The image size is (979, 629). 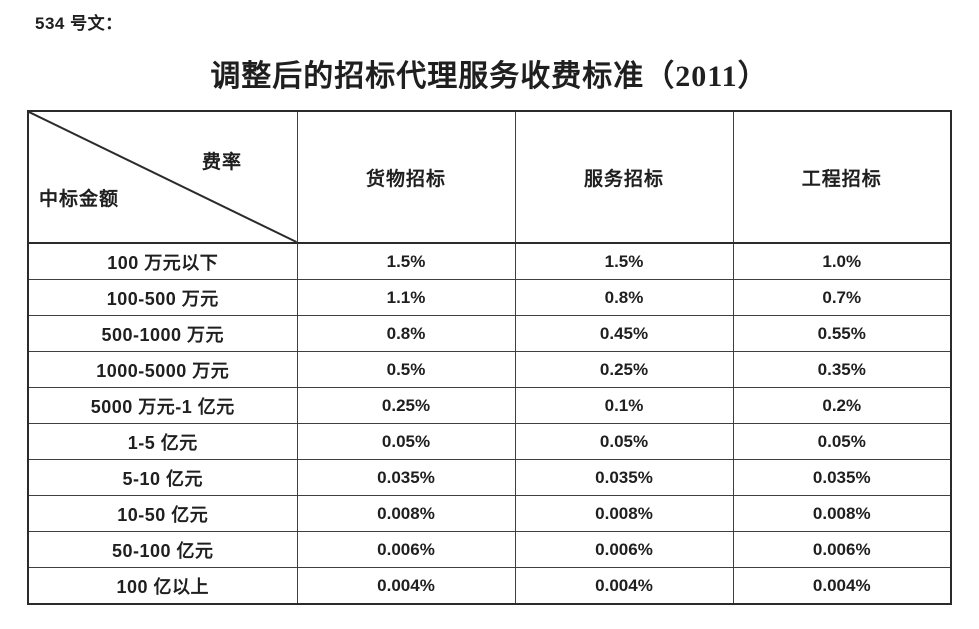 I want to click on row-label-bid-amount-range: 100-500 万元, so click(x=162, y=297).